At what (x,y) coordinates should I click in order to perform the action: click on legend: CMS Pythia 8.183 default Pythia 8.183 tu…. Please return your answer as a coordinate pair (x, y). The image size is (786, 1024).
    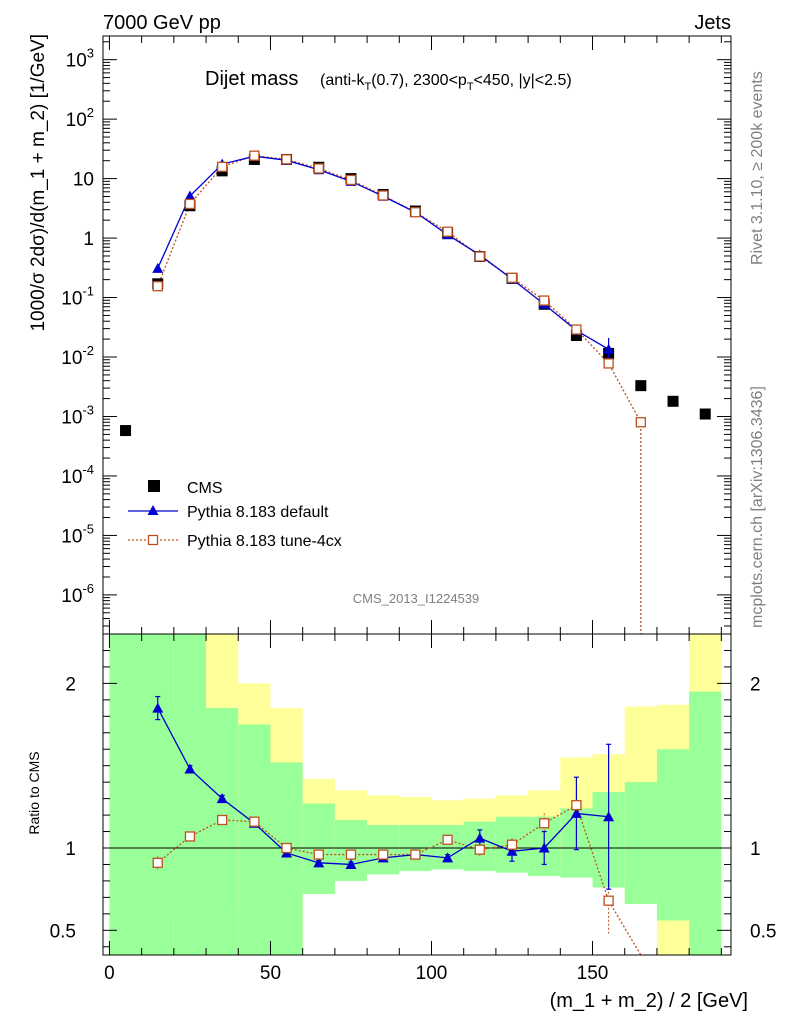
    Looking at the image, I should click on (235, 515).